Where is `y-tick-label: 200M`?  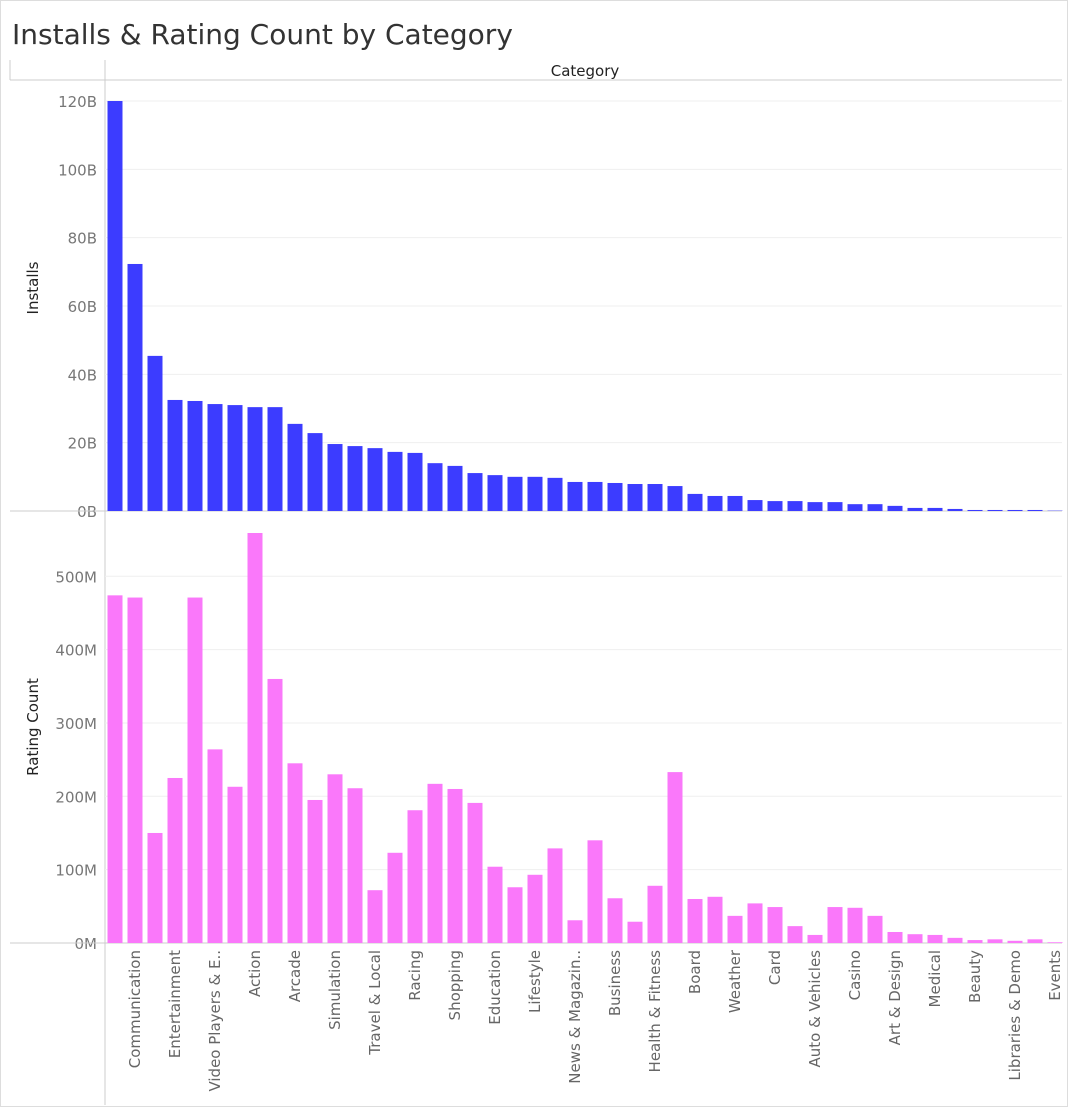 y-tick-label: 200M is located at coordinates (76, 797).